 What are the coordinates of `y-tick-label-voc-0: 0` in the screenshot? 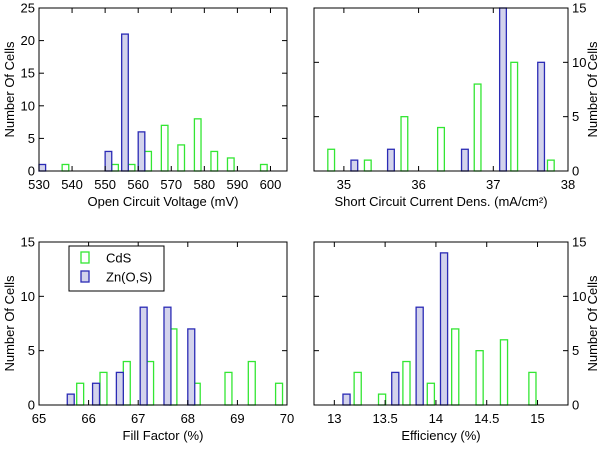 It's located at (31, 171).